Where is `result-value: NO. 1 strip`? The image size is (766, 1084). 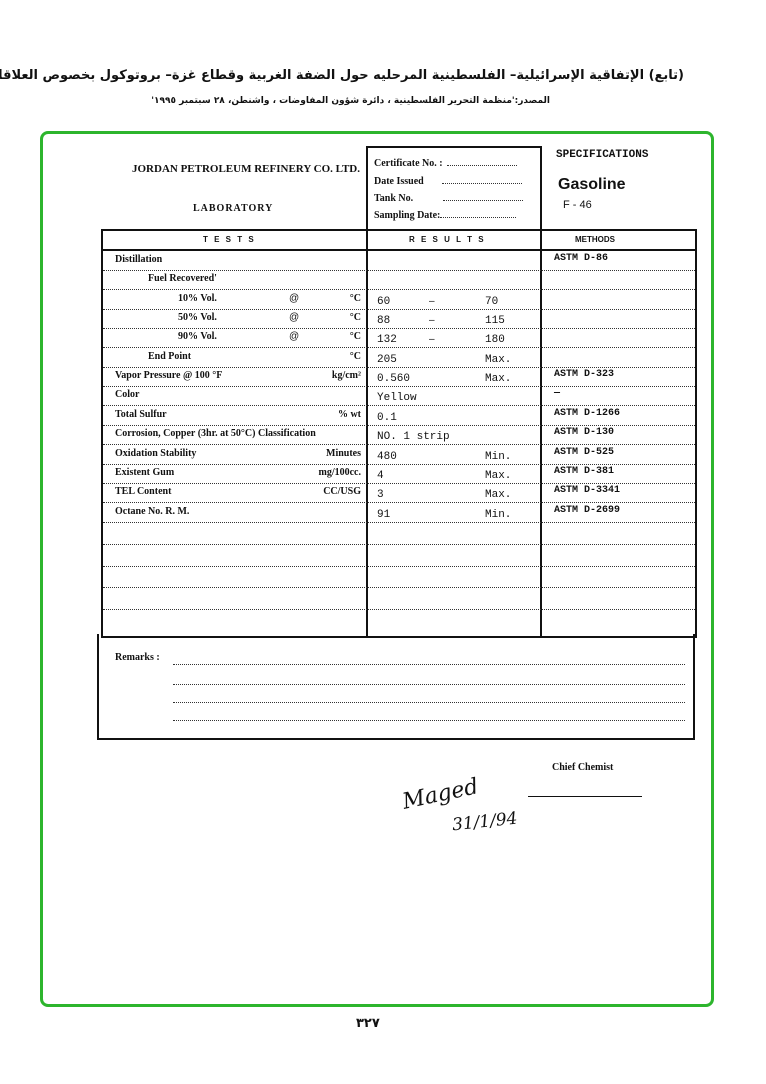 result-value: NO. 1 strip is located at coordinates (413, 437).